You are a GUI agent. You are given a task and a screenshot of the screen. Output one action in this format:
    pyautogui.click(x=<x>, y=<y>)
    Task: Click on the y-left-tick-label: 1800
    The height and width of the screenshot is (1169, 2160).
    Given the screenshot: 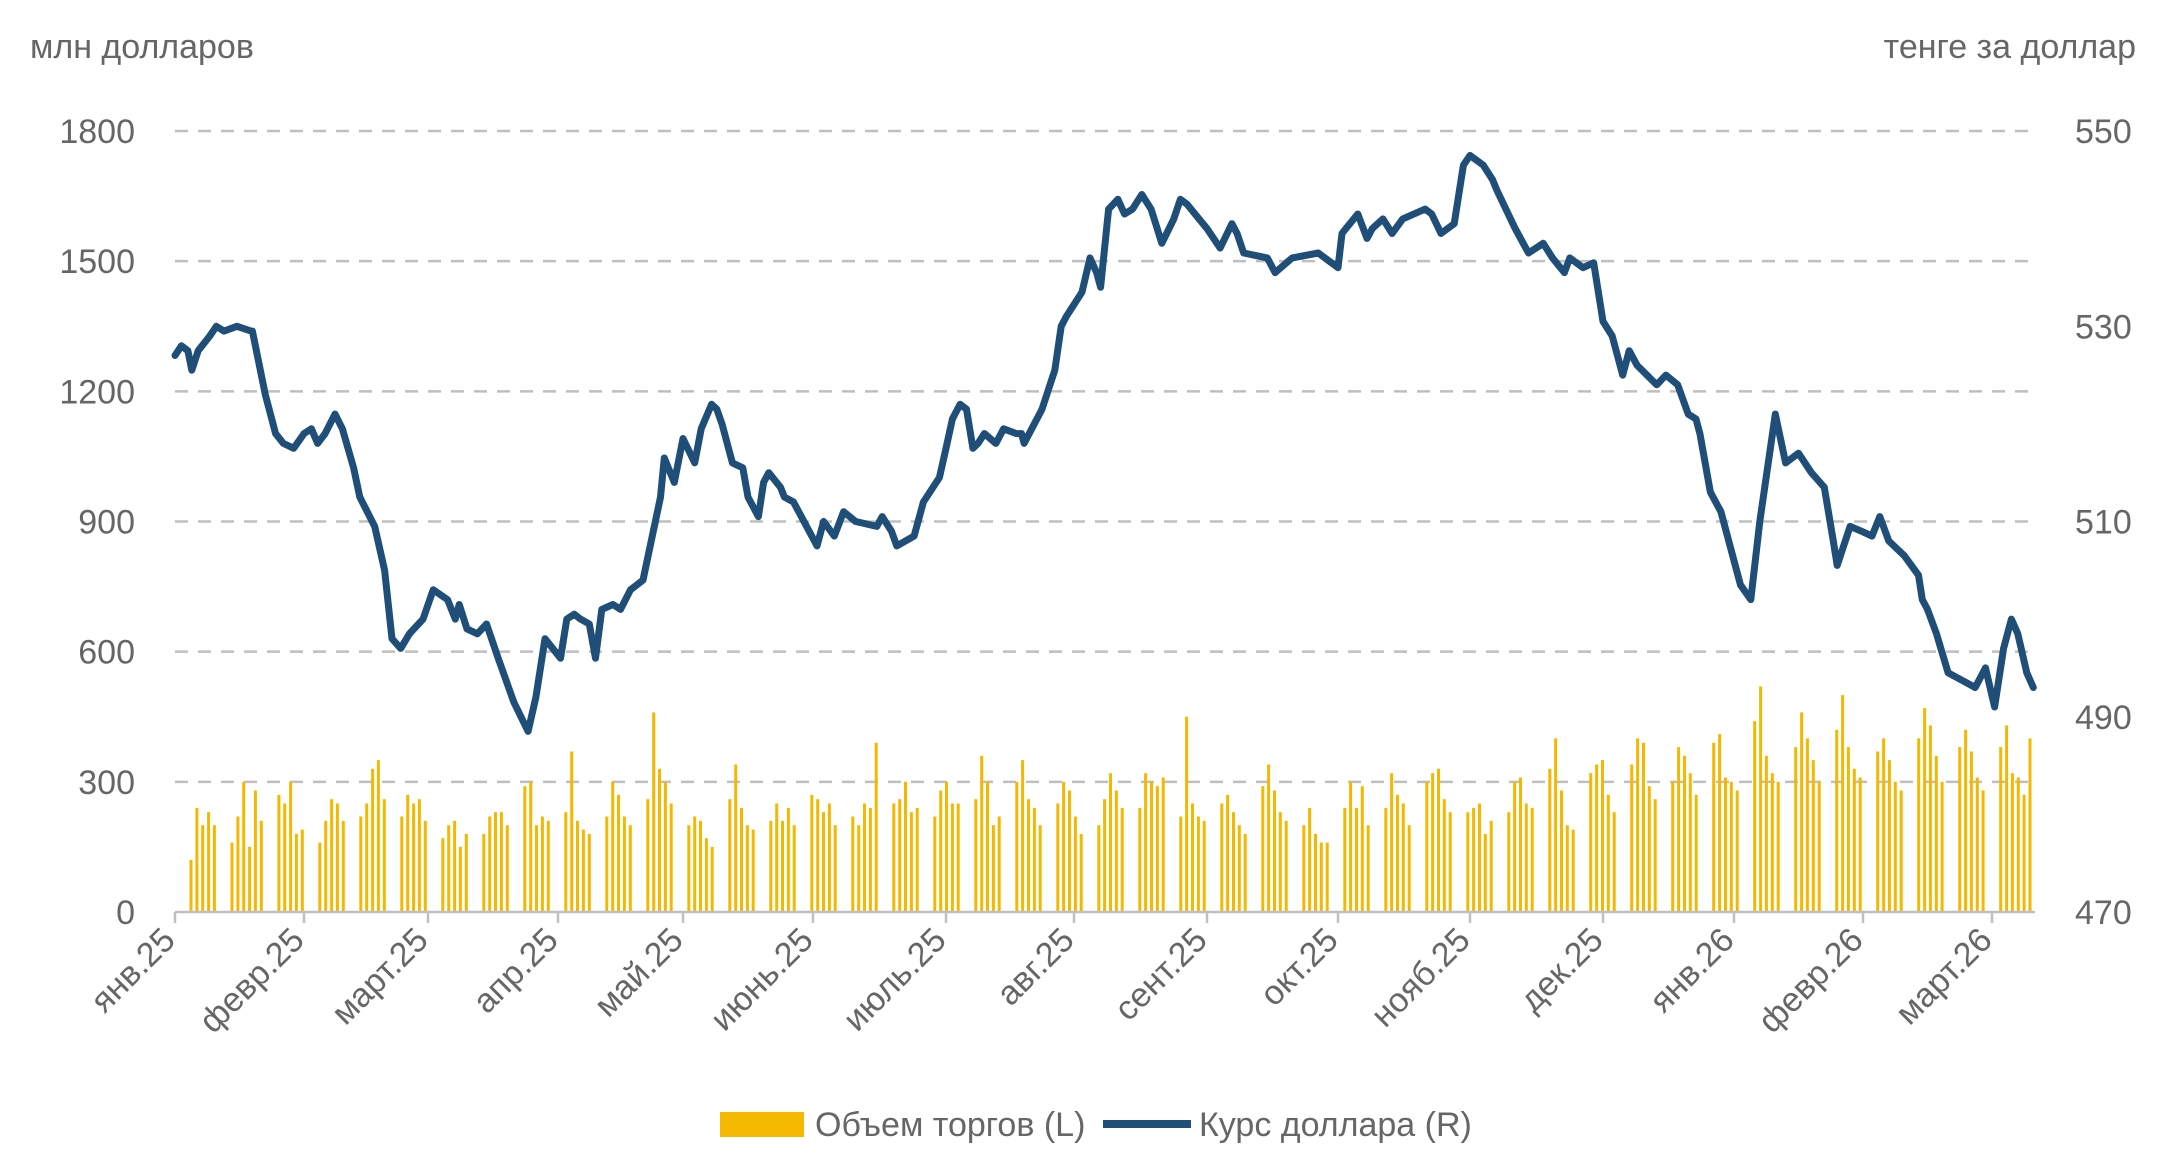 What is the action you would take?
    pyautogui.click(x=97, y=132)
    